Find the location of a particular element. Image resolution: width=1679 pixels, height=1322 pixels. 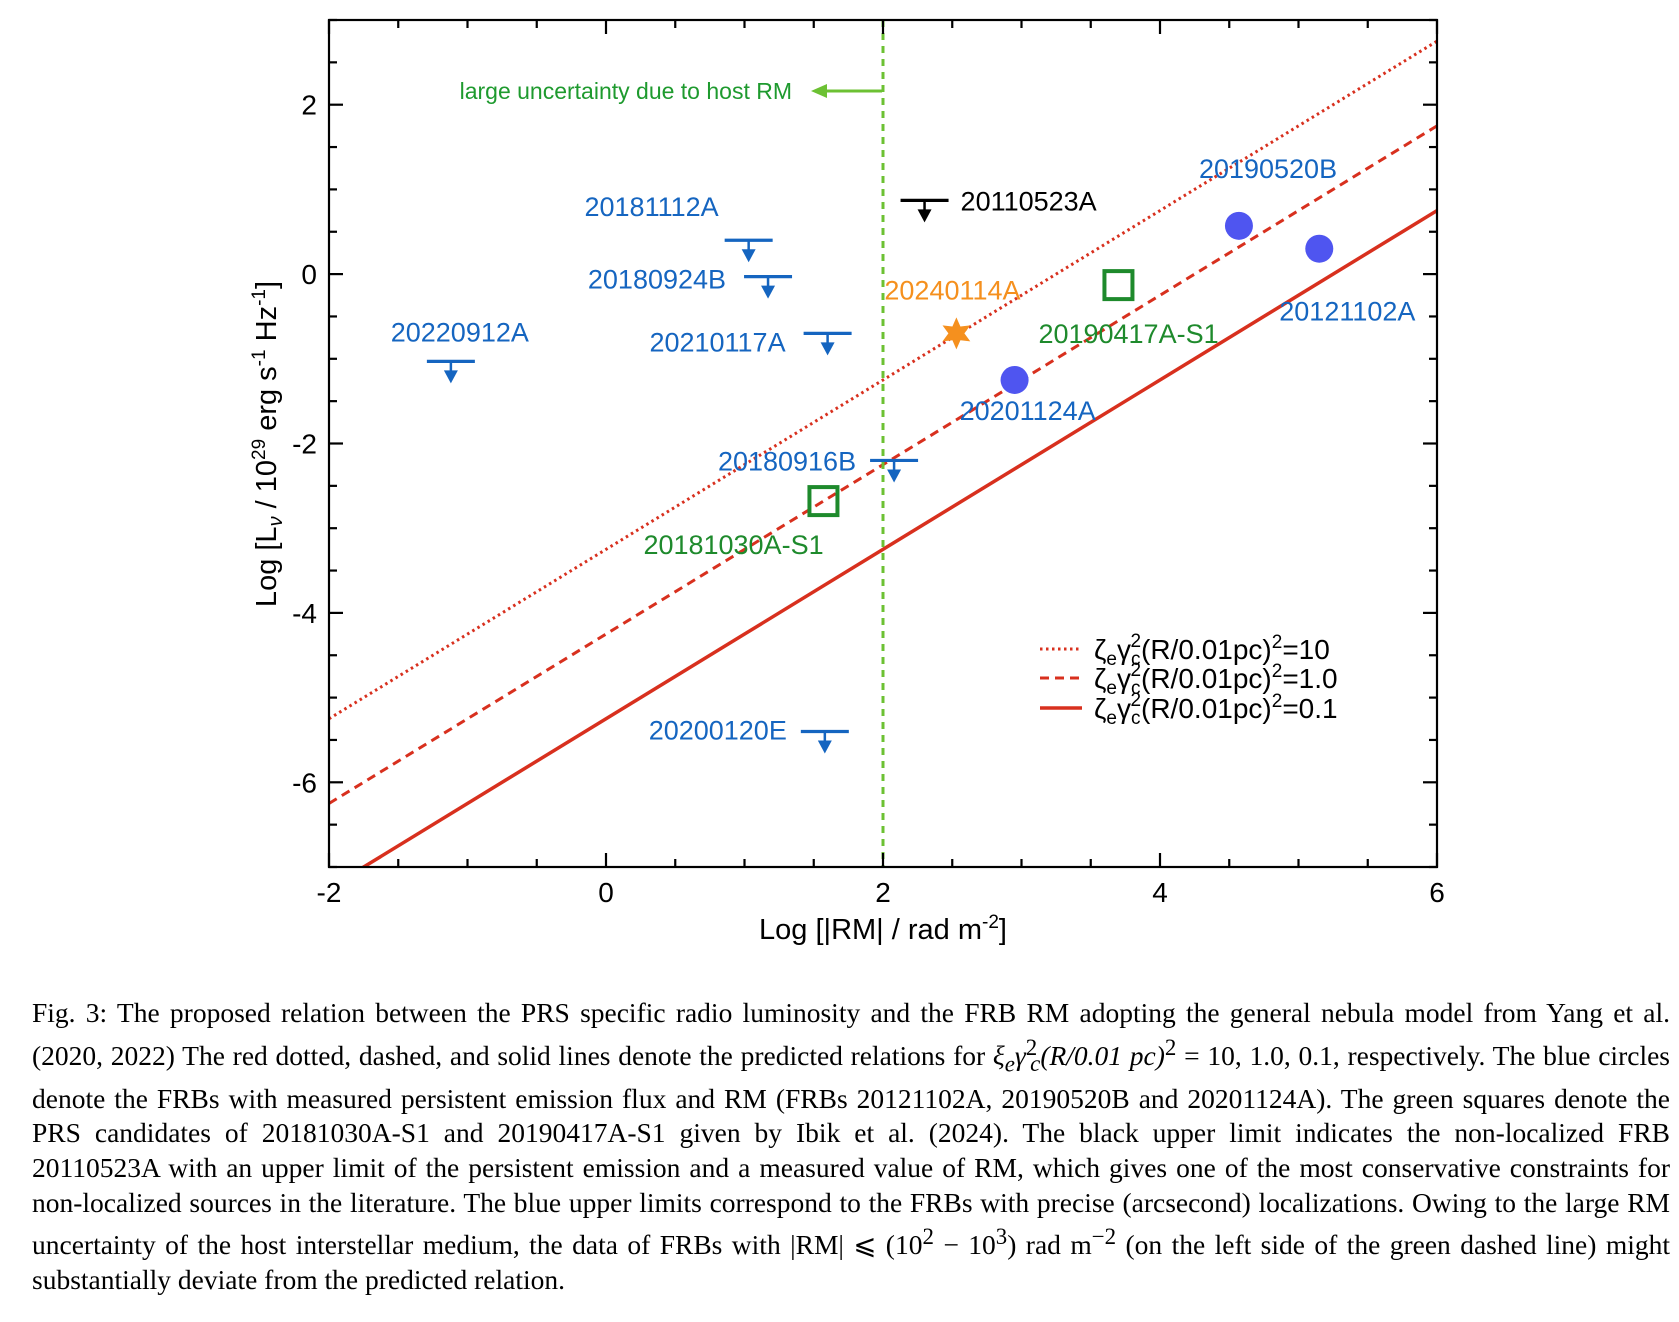

x-axis-label-close: ] is located at coordinates (1003, 930).